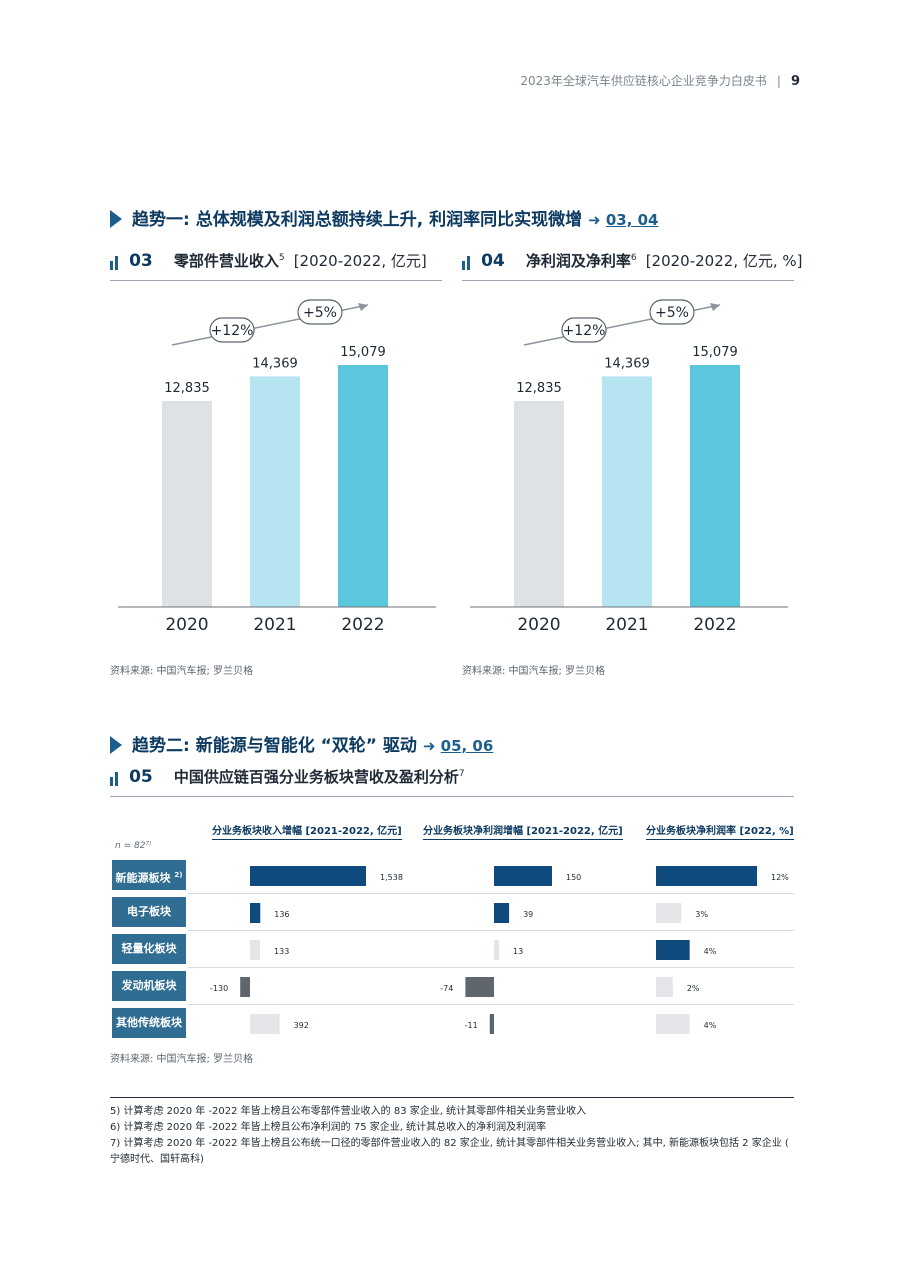 This screenshot has height=1280, width=904. What do you see at coordinates (724, 261) in the screenshot?
I see `fig04-unit: [2020-2022, 亿元, %]` at bounding box center [724, 261].